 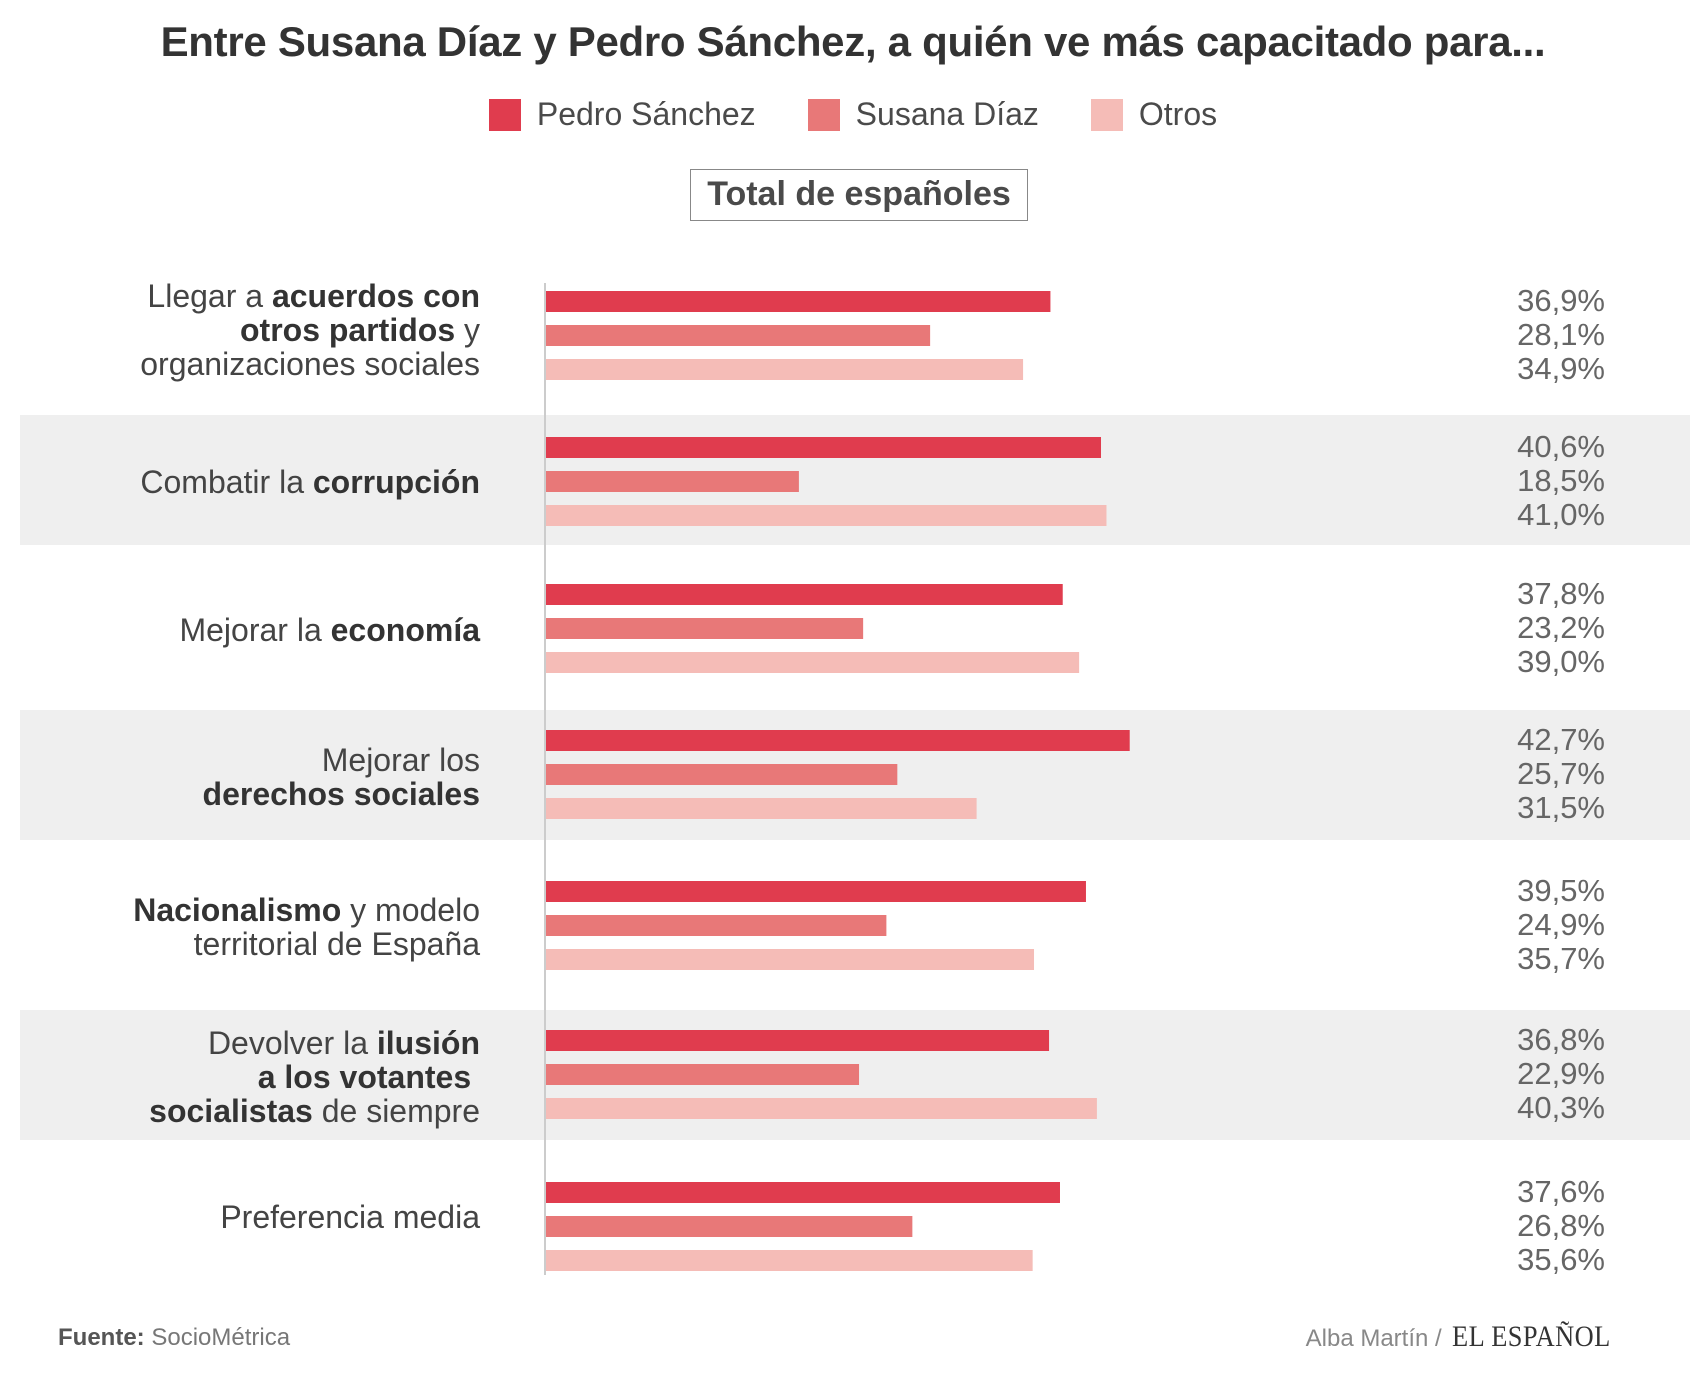 I want to click on category-label-segment: de siempre, so click(x=396, y=1111).